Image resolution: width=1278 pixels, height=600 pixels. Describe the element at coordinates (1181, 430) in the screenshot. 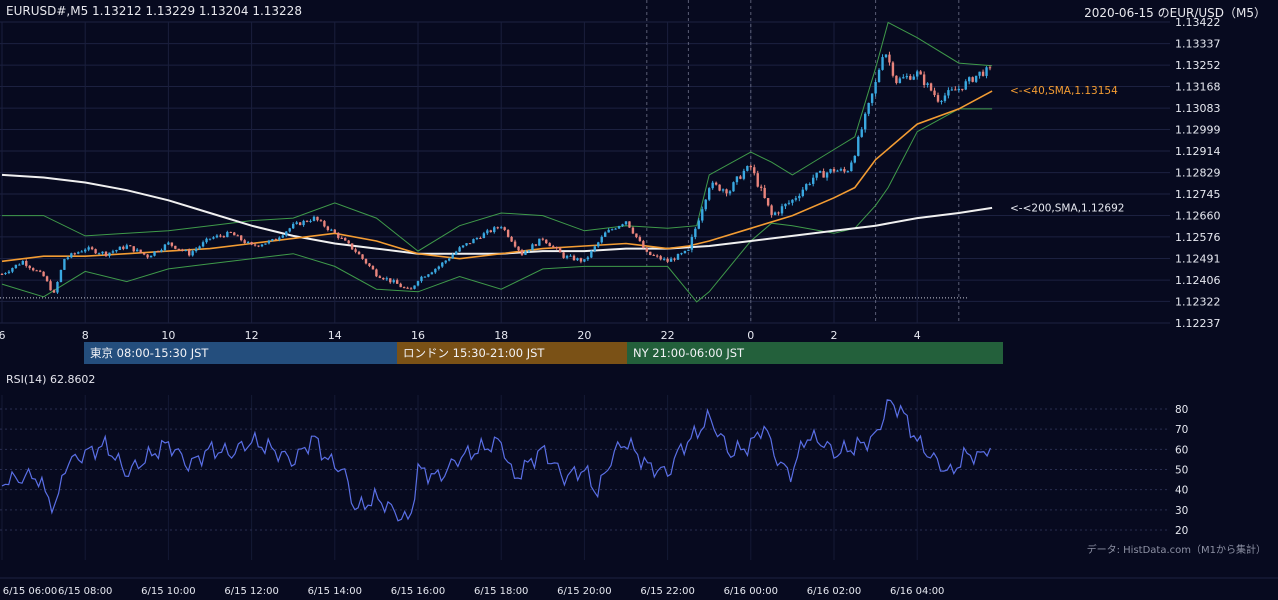

I see `rsi-tick-label: 70` at that location.